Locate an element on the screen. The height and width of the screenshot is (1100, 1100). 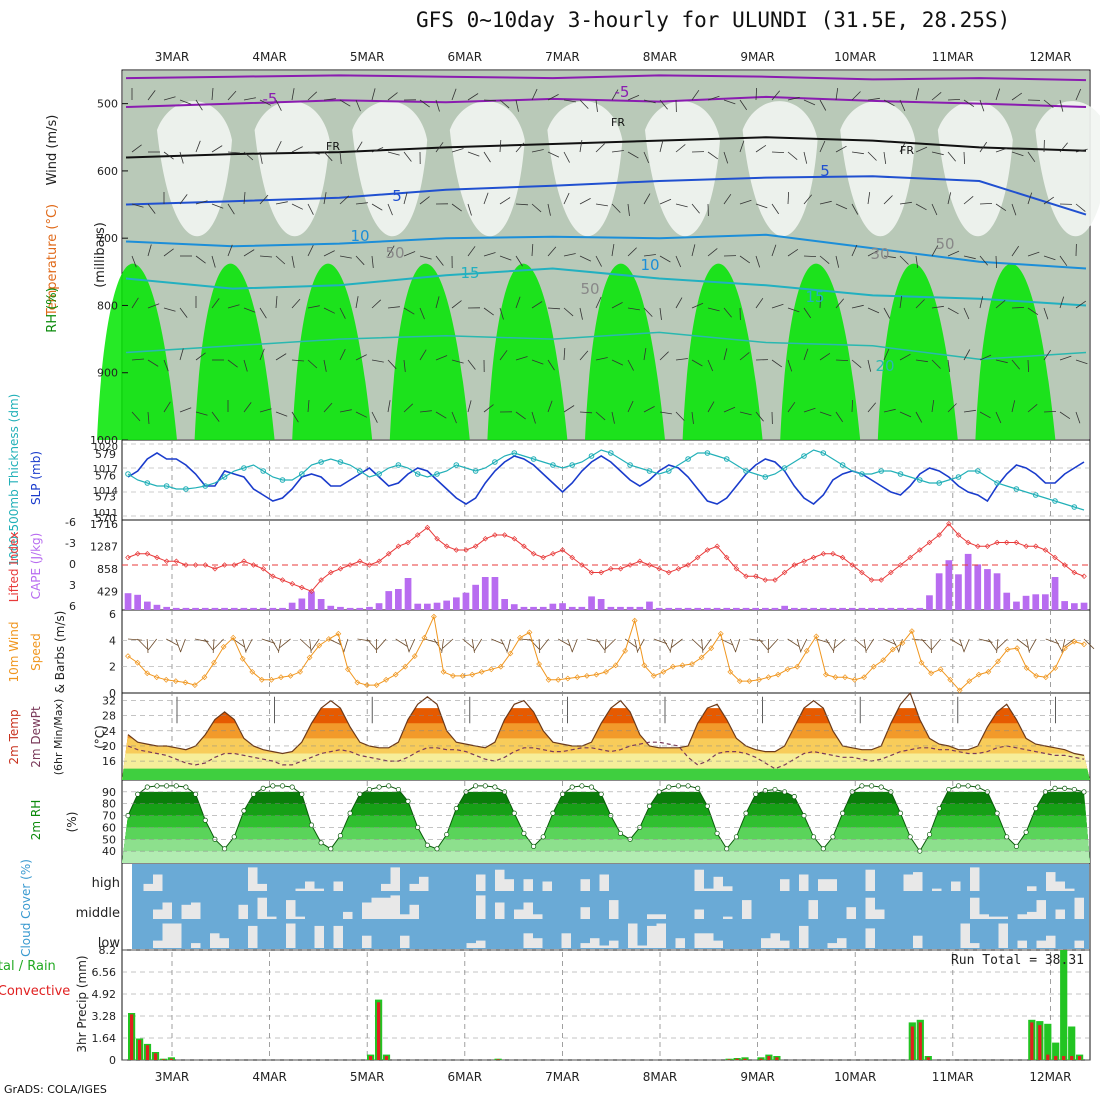
cape-tick-label: 1716 is located at coordinates (104, 524).